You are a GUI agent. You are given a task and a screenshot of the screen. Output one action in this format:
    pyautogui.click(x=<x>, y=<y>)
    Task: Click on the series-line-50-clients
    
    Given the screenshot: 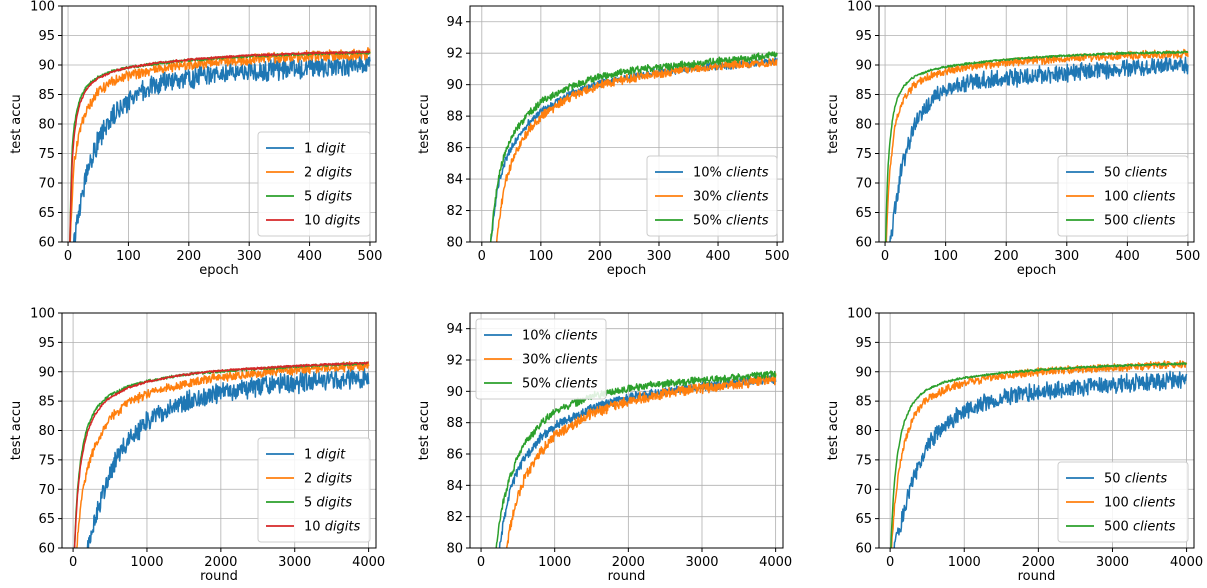 What is the action you would take?
    pyautogui.click(x=1039, y=149)
    